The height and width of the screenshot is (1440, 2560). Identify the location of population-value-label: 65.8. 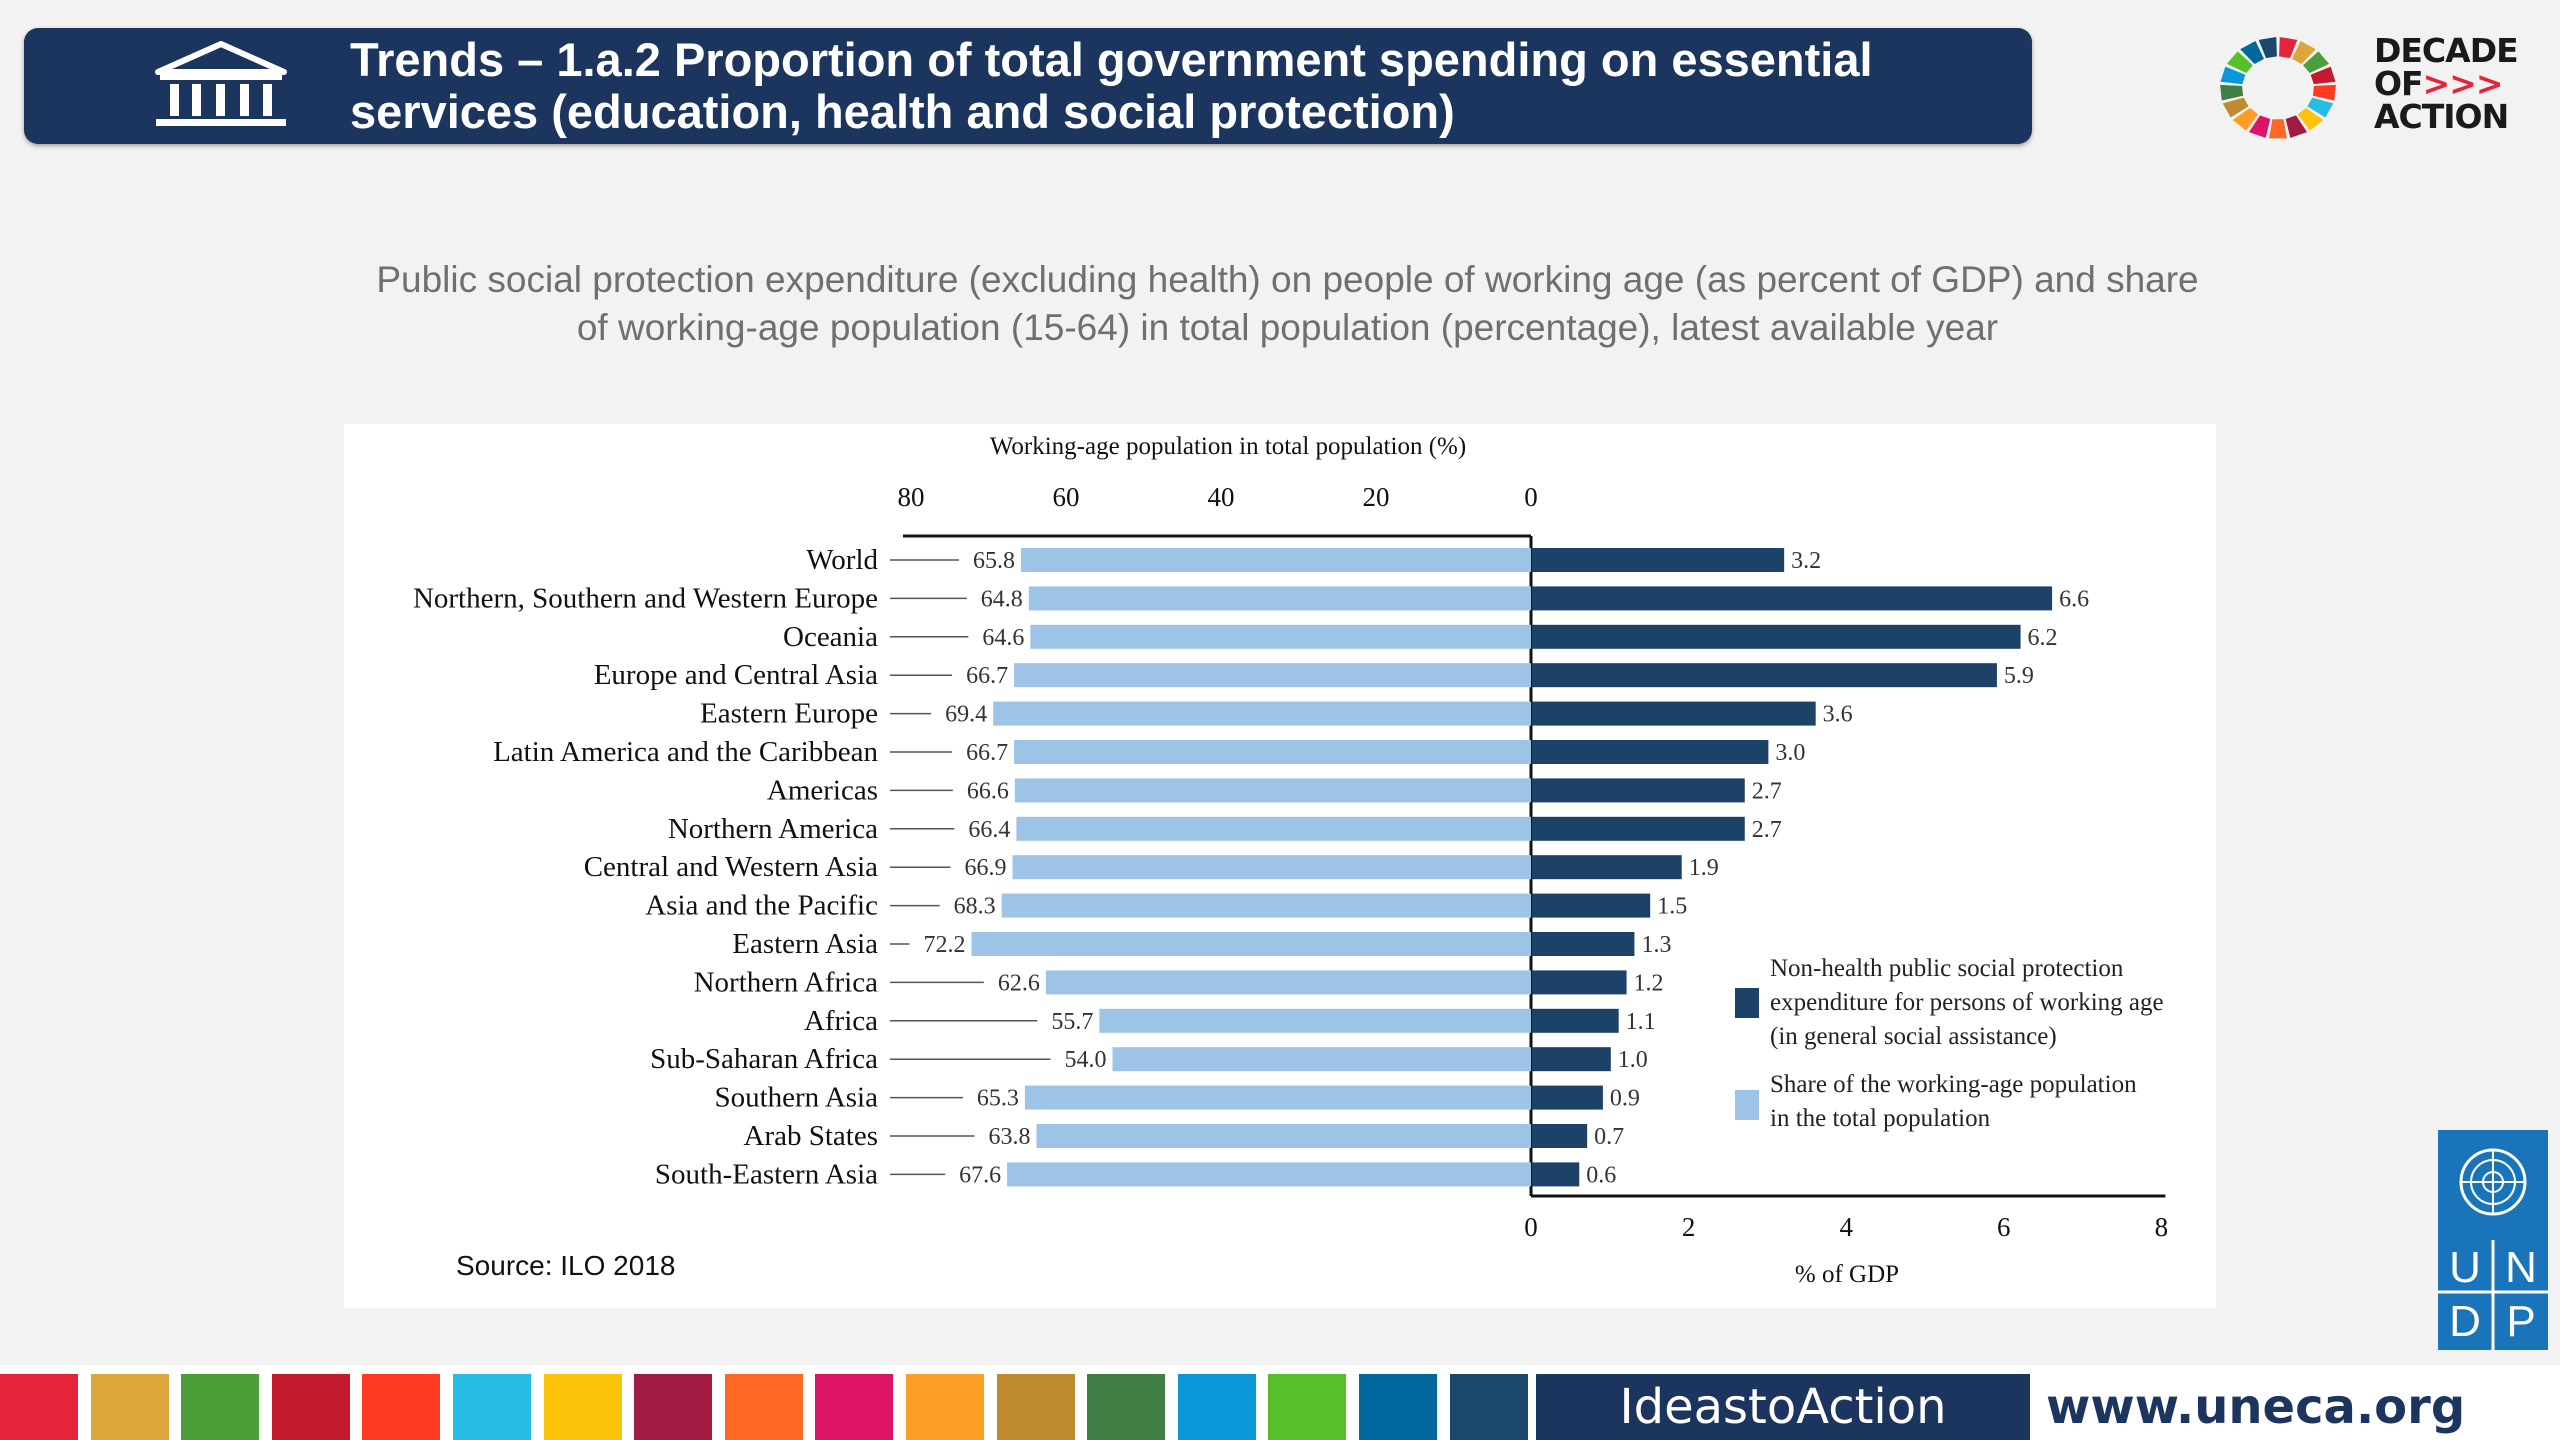
(994, 561).